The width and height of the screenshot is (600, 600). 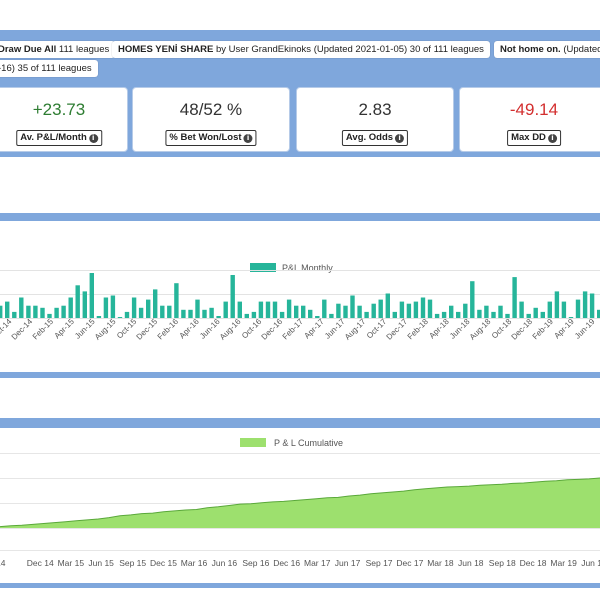 I want to click on x-tick-label: Sep 18, so click(x=502, y=563).